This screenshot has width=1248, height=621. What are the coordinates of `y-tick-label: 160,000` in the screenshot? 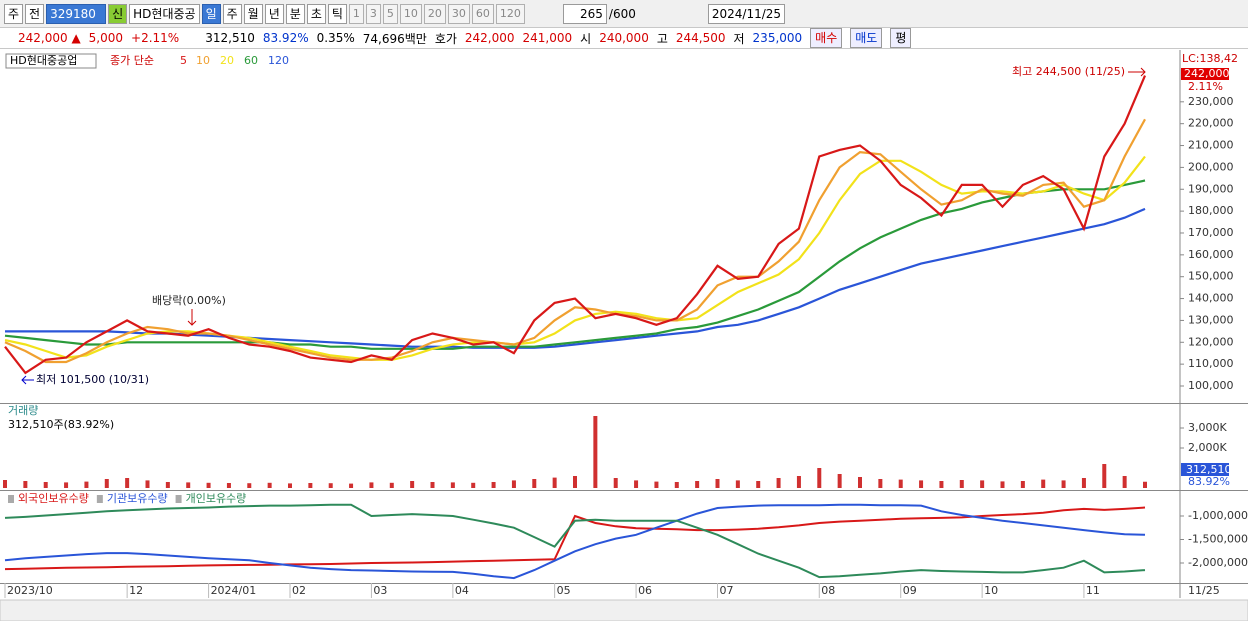 It's located at (1211, 254).